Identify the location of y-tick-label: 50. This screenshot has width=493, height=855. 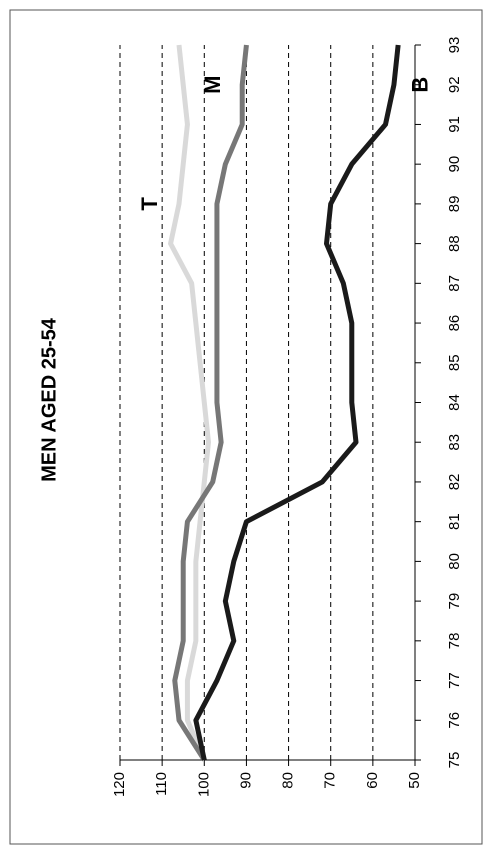
(414, 780).